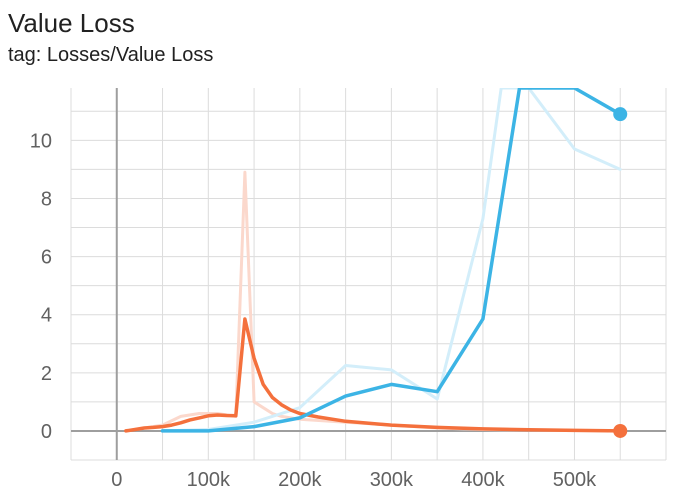  I want to click on y-tick-label: 2, so click(46, 374).